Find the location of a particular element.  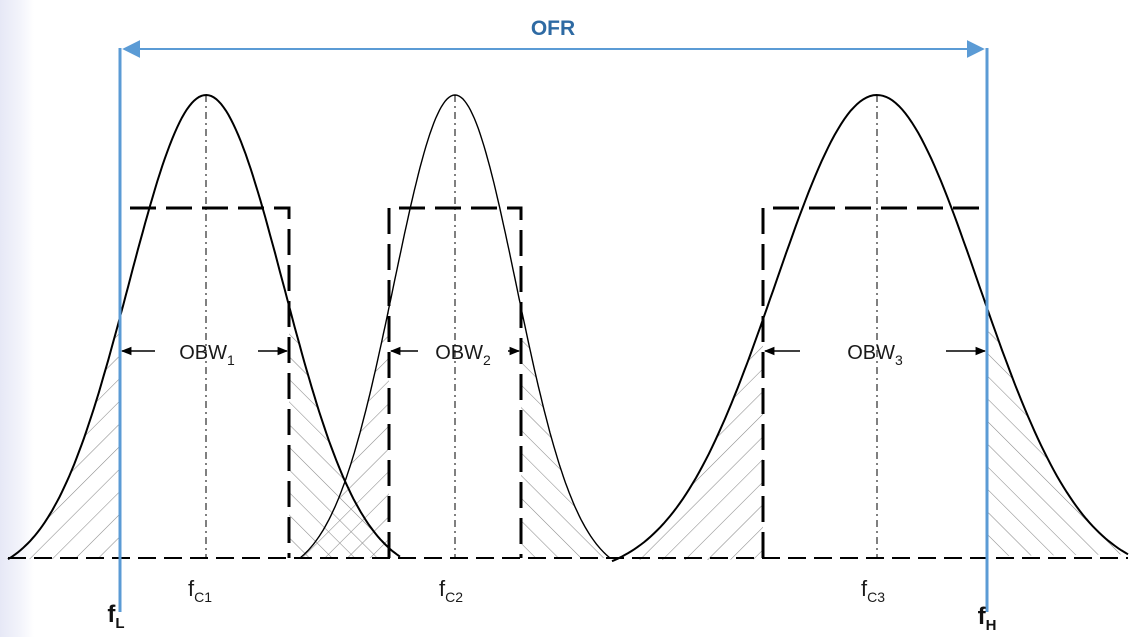

fc3-label: fC3 is located at coordinates (873, 590).